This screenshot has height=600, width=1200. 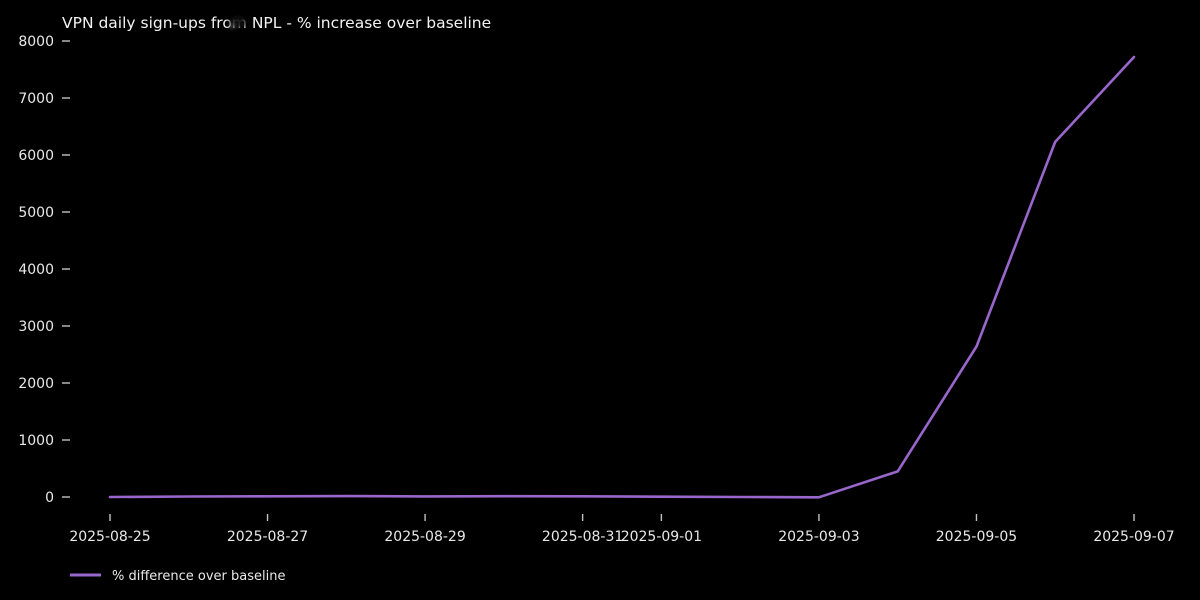 What do you see at coordinates (36, 384) in the screenshot?
I see `y-tick-label: 2000` at bounding box center [36, 384].